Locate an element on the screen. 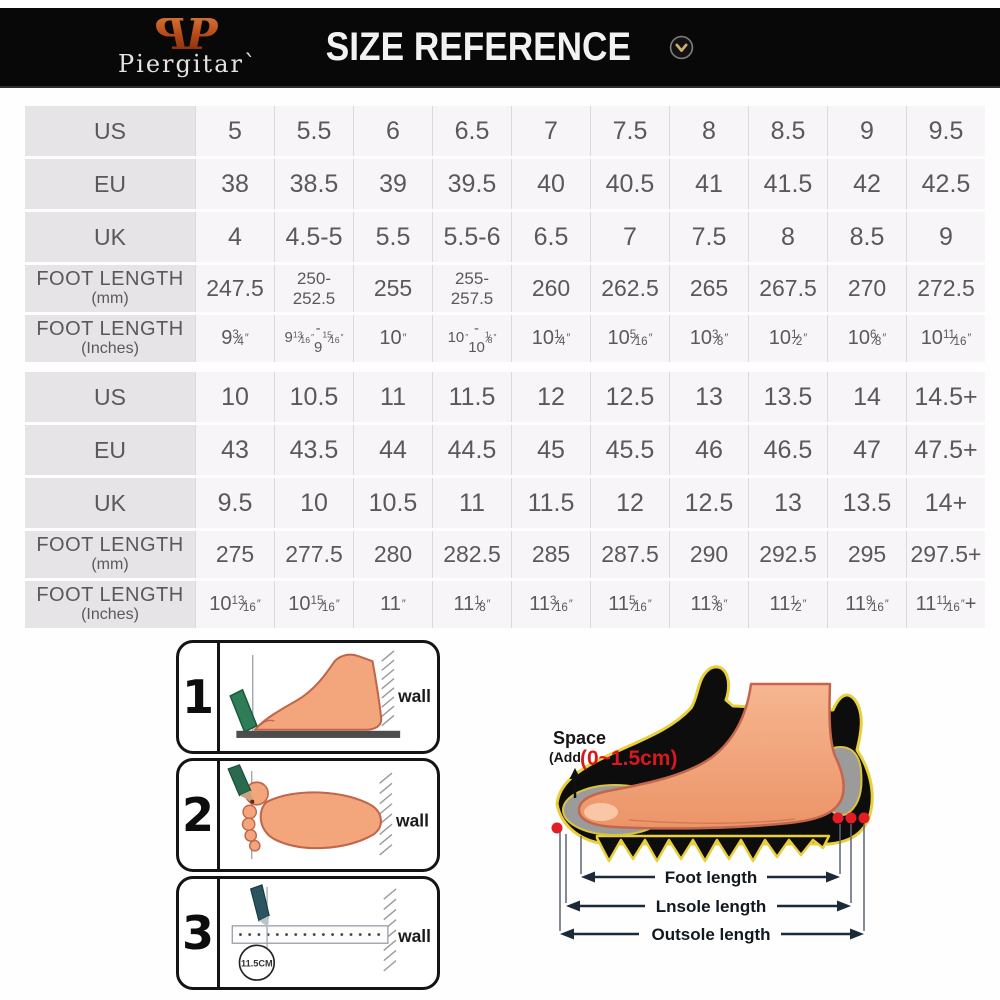  size-cell: 12.5 is located at coordinates (629, 397).